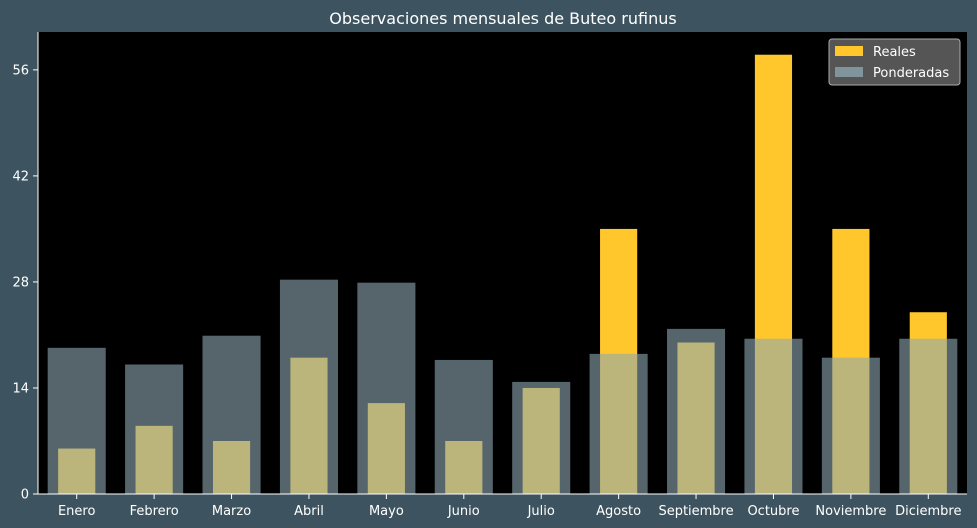 The image size is (977, 528). What do you see at coordinates (308, 386) in the screenshot?
I see `bar-ponderadas-abril` at bounding box center [308, 386].